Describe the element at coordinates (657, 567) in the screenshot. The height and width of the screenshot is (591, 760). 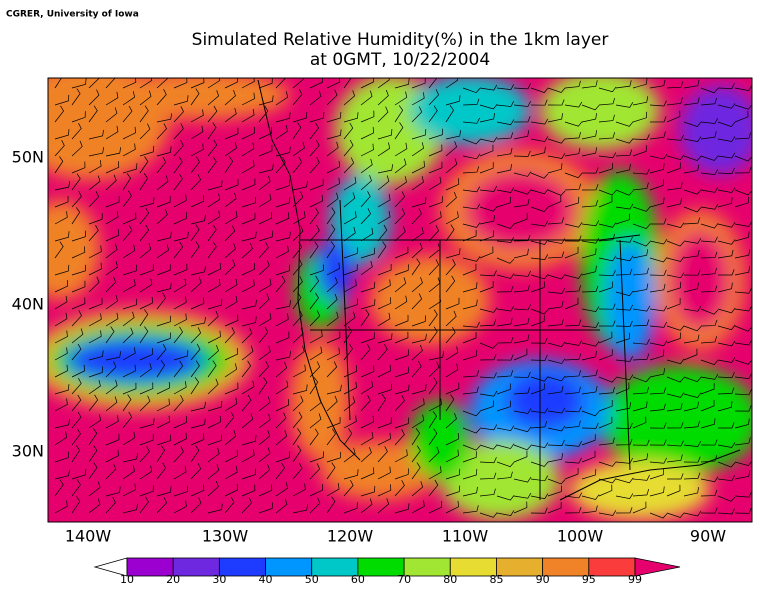
I see `colorbar-over` at that location.